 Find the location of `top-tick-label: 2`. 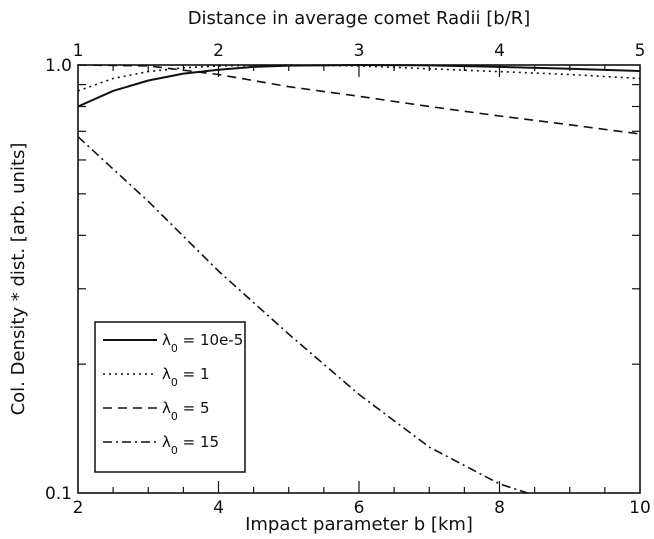

top-tick-label: 2 is located at coordinates (218, 51).